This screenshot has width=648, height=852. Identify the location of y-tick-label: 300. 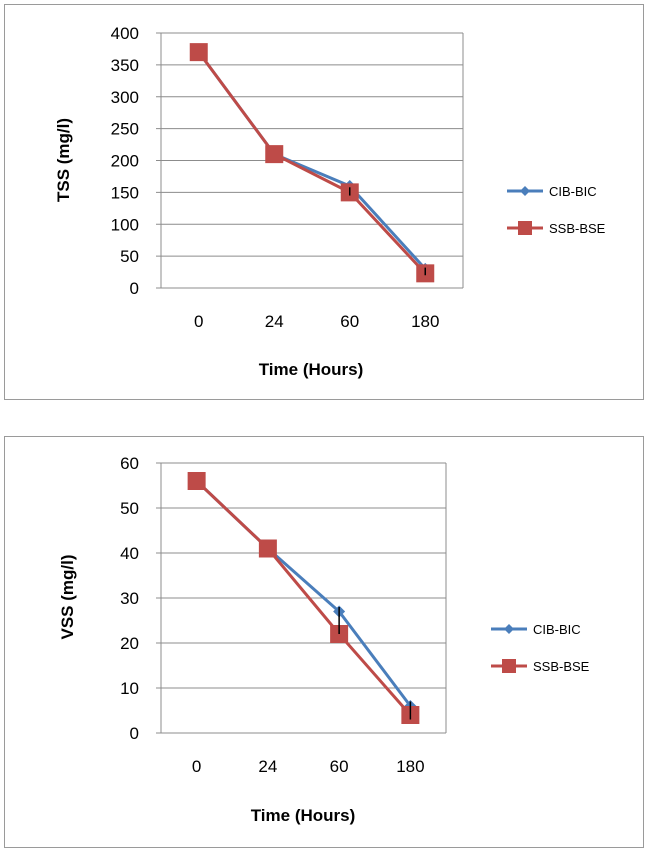
(125, 97).